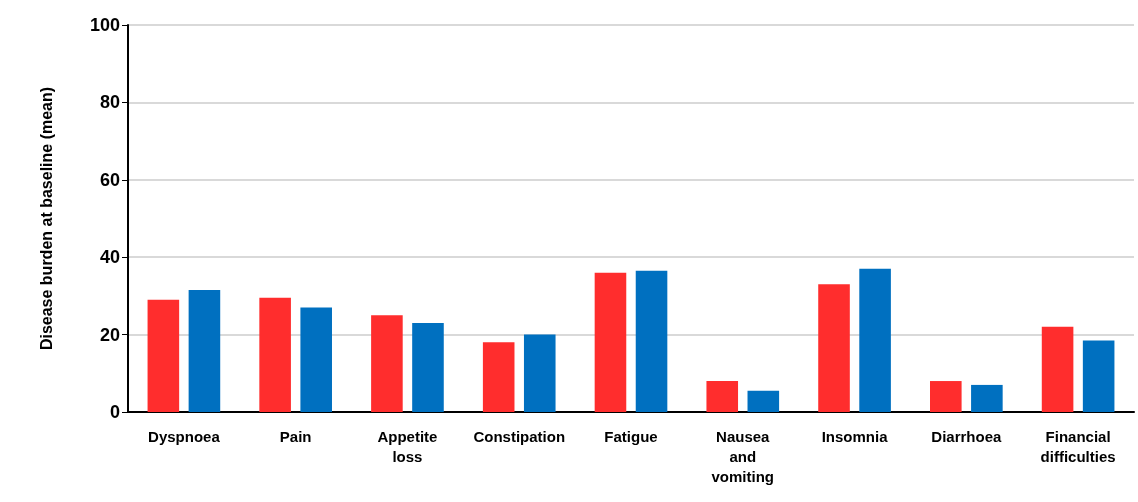 The image size is (1138, 502). Describe the element at coordinates (295, 436) in the screenshot. I see `x-tick-label: Pain` at that location.